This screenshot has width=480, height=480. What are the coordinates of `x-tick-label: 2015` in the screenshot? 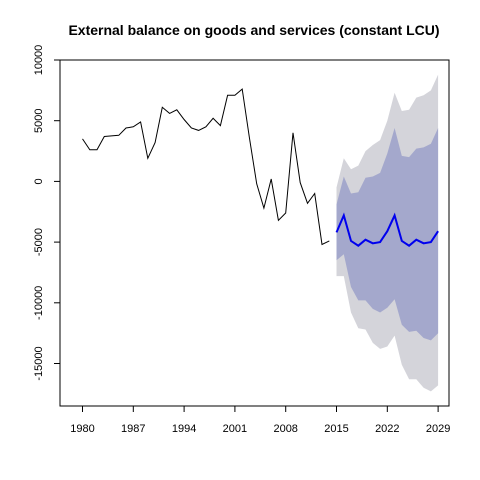 It's located at (336, 429).